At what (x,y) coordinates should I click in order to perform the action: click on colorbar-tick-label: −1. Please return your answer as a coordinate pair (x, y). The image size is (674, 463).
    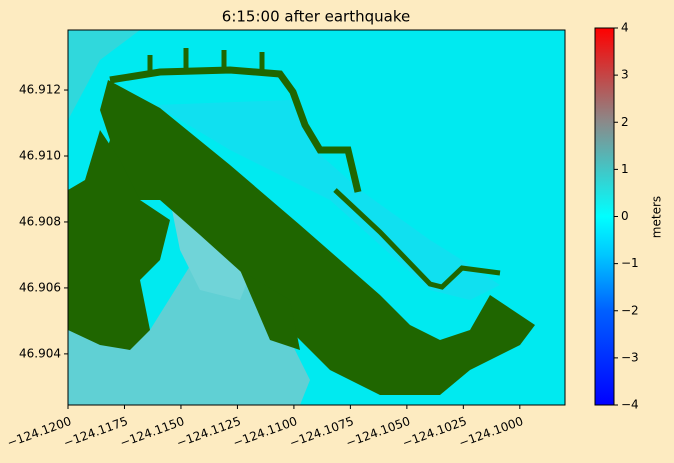
    Looking at the image, I should click on (630, 263).